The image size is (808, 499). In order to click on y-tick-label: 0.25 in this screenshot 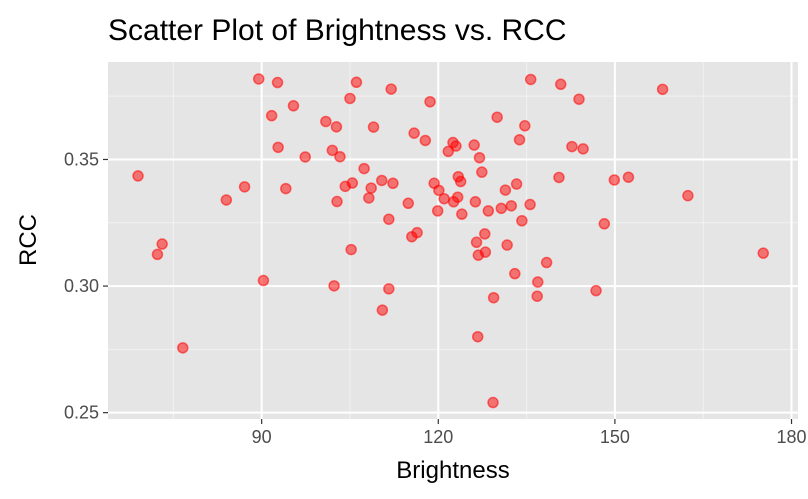, I will do `click(81, 413)`.